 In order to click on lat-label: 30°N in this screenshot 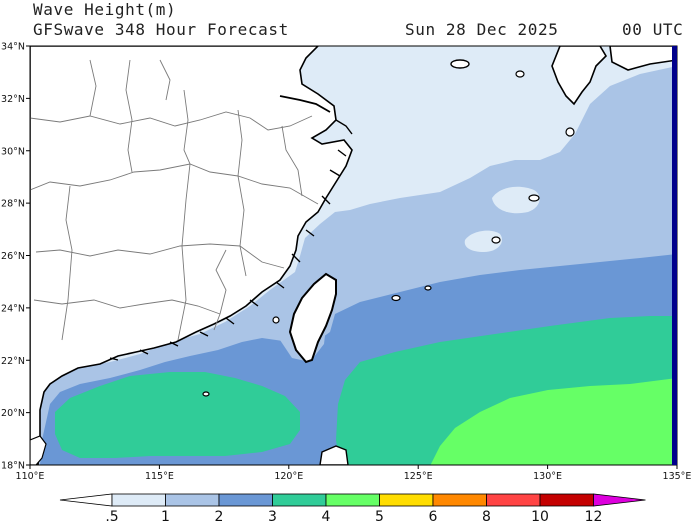, I will do `click(13, 151)`.